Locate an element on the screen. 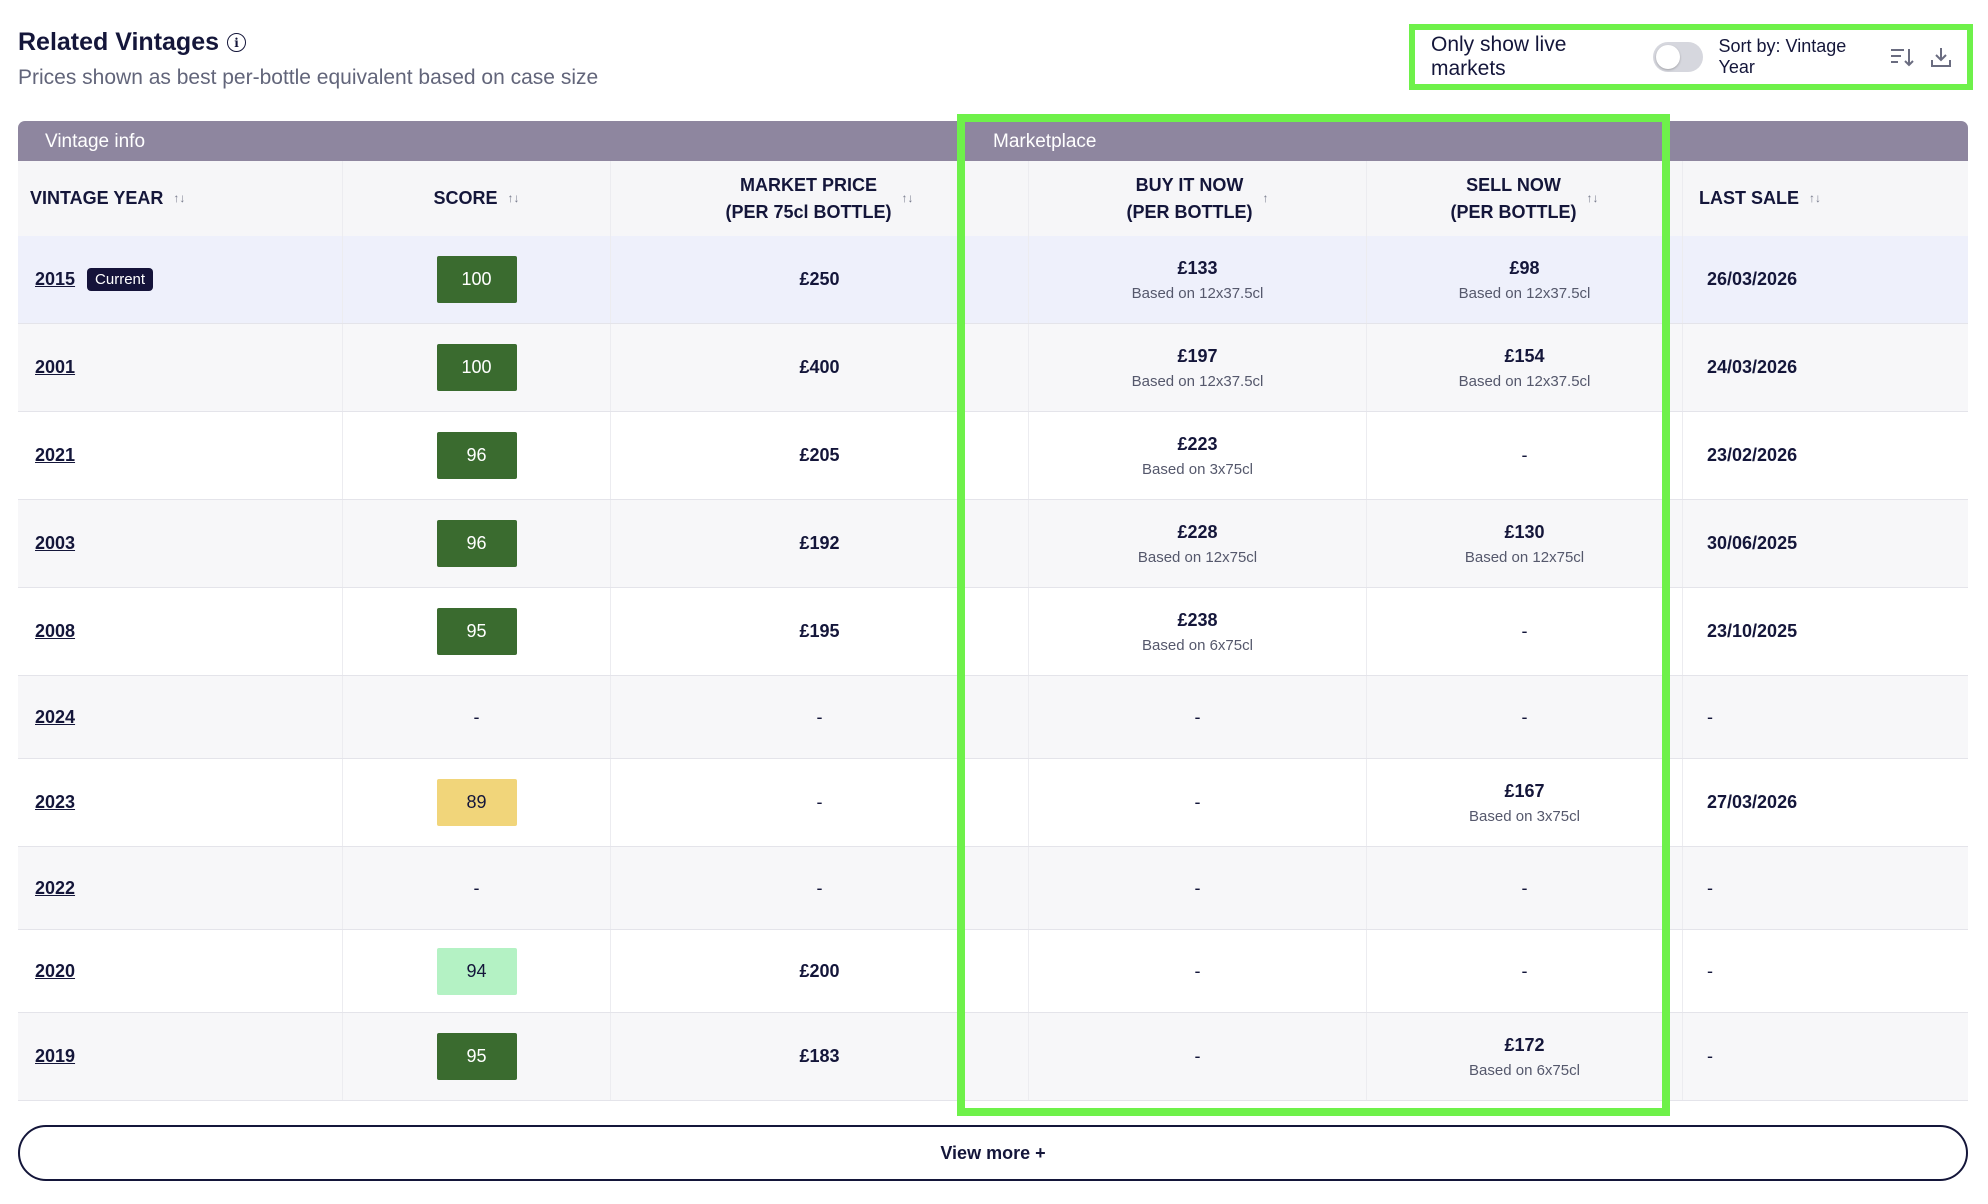 The width and height of the screenshot is (1988, 1204). toggle-knob is located at coordinates (1668, 57).